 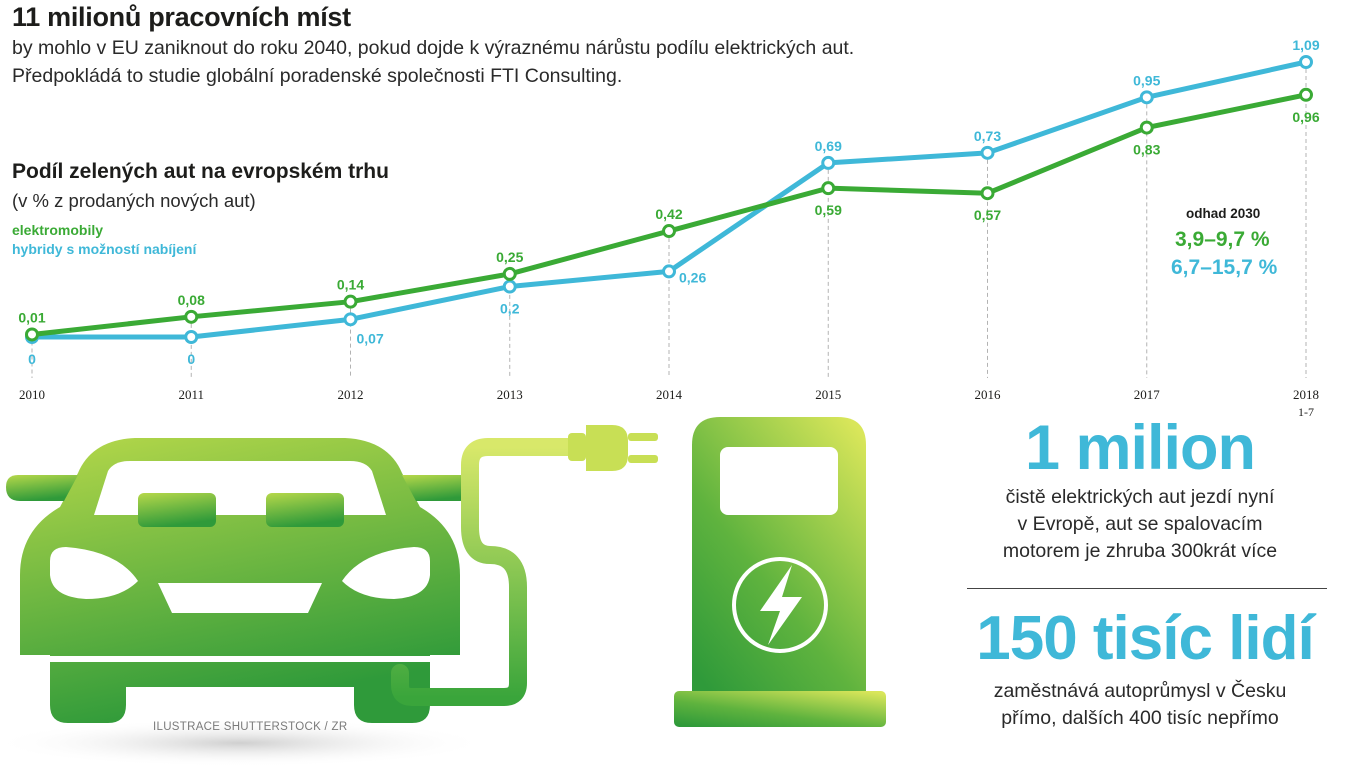 I want to click on x-tick-label: 2010, so click(x=32, y=394).